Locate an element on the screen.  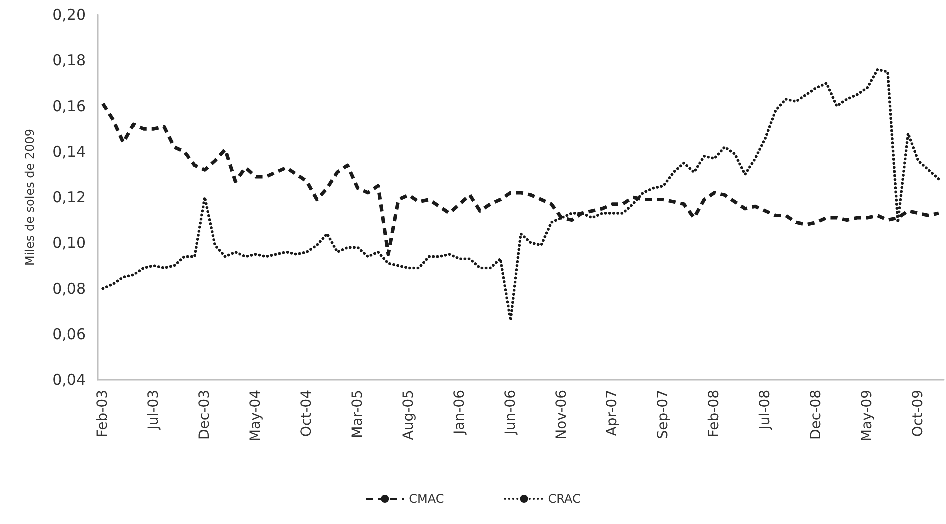
y-tick-label: 0,14 is located at coordinates (69, 151).